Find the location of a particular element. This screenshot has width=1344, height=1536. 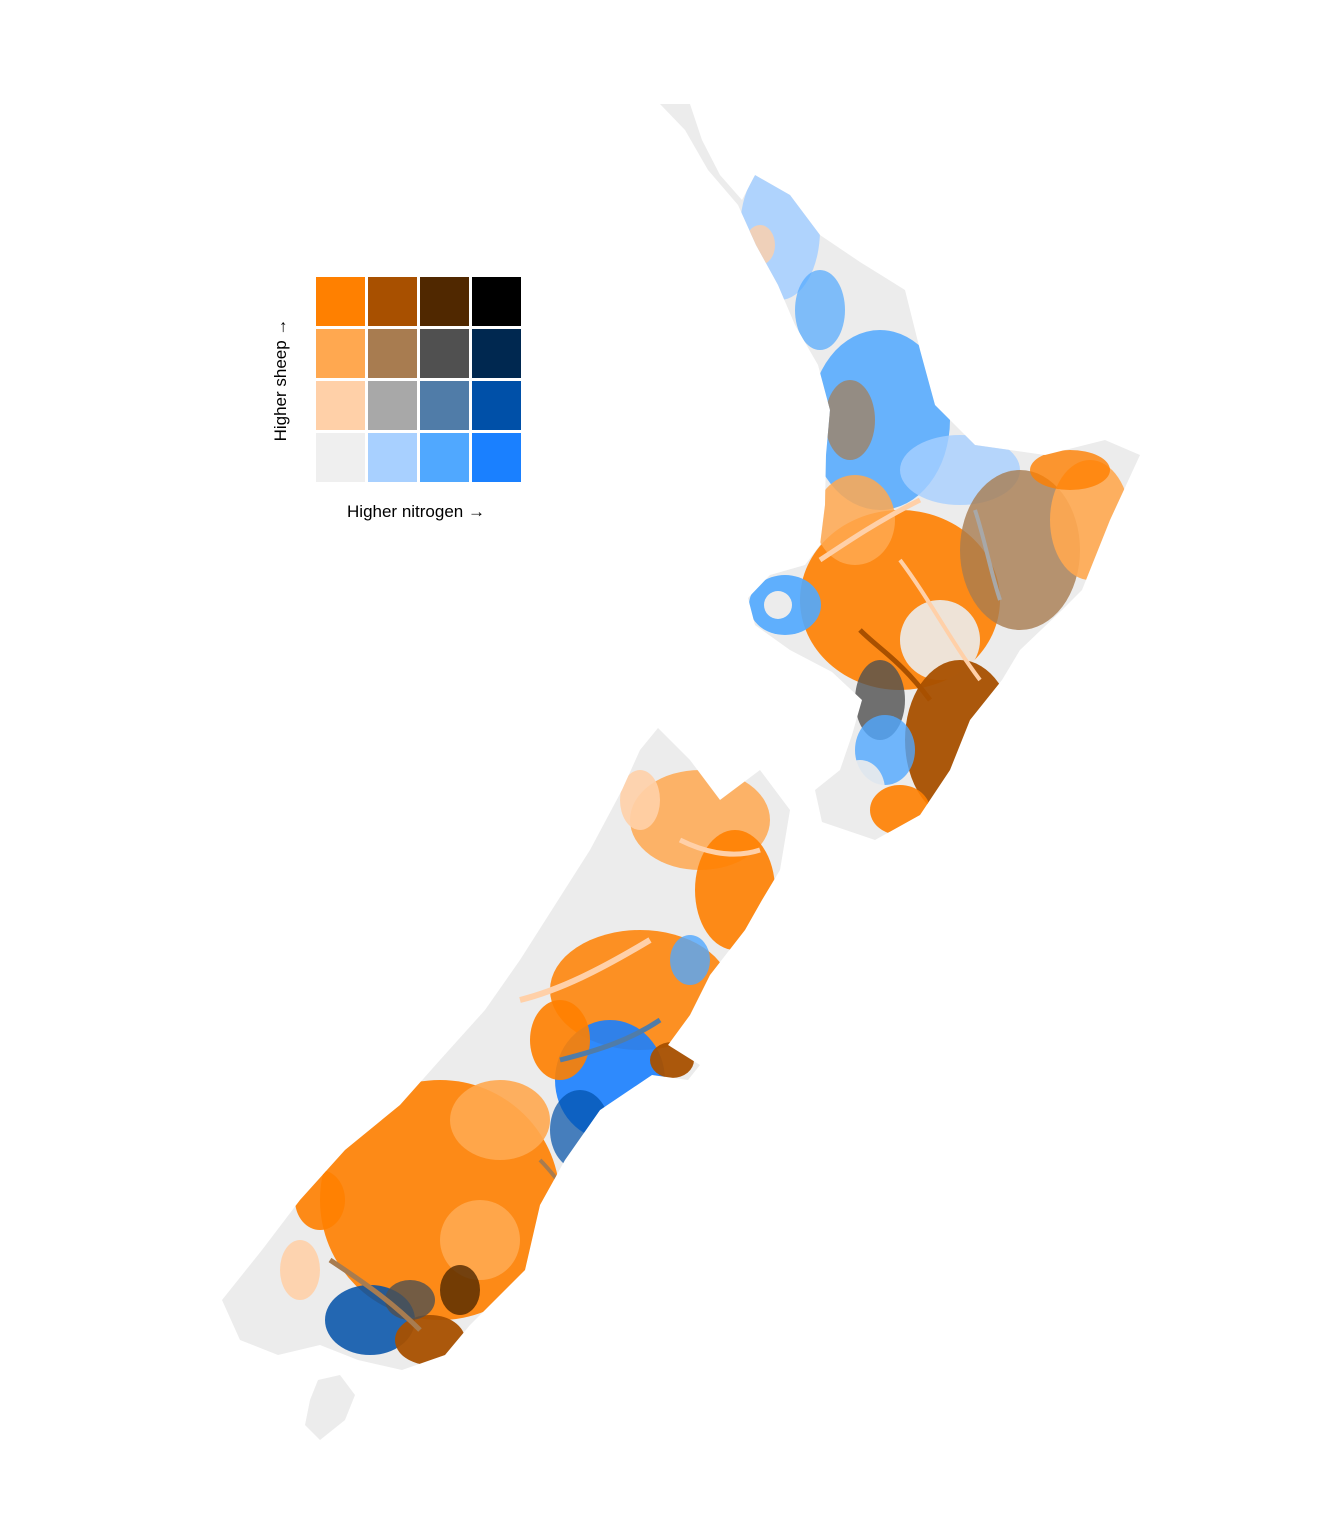

bivariate-legend is located at coordinates (419, 380).